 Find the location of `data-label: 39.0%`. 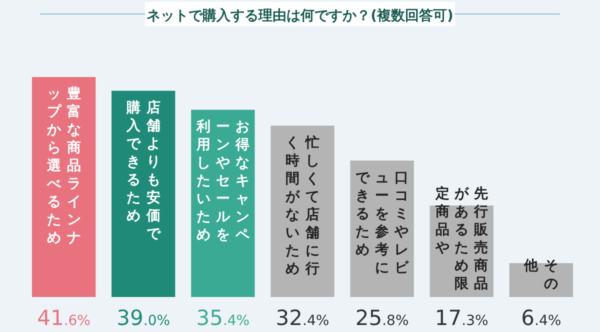

data-label: 39.0% is located at coordinates (143, 318).